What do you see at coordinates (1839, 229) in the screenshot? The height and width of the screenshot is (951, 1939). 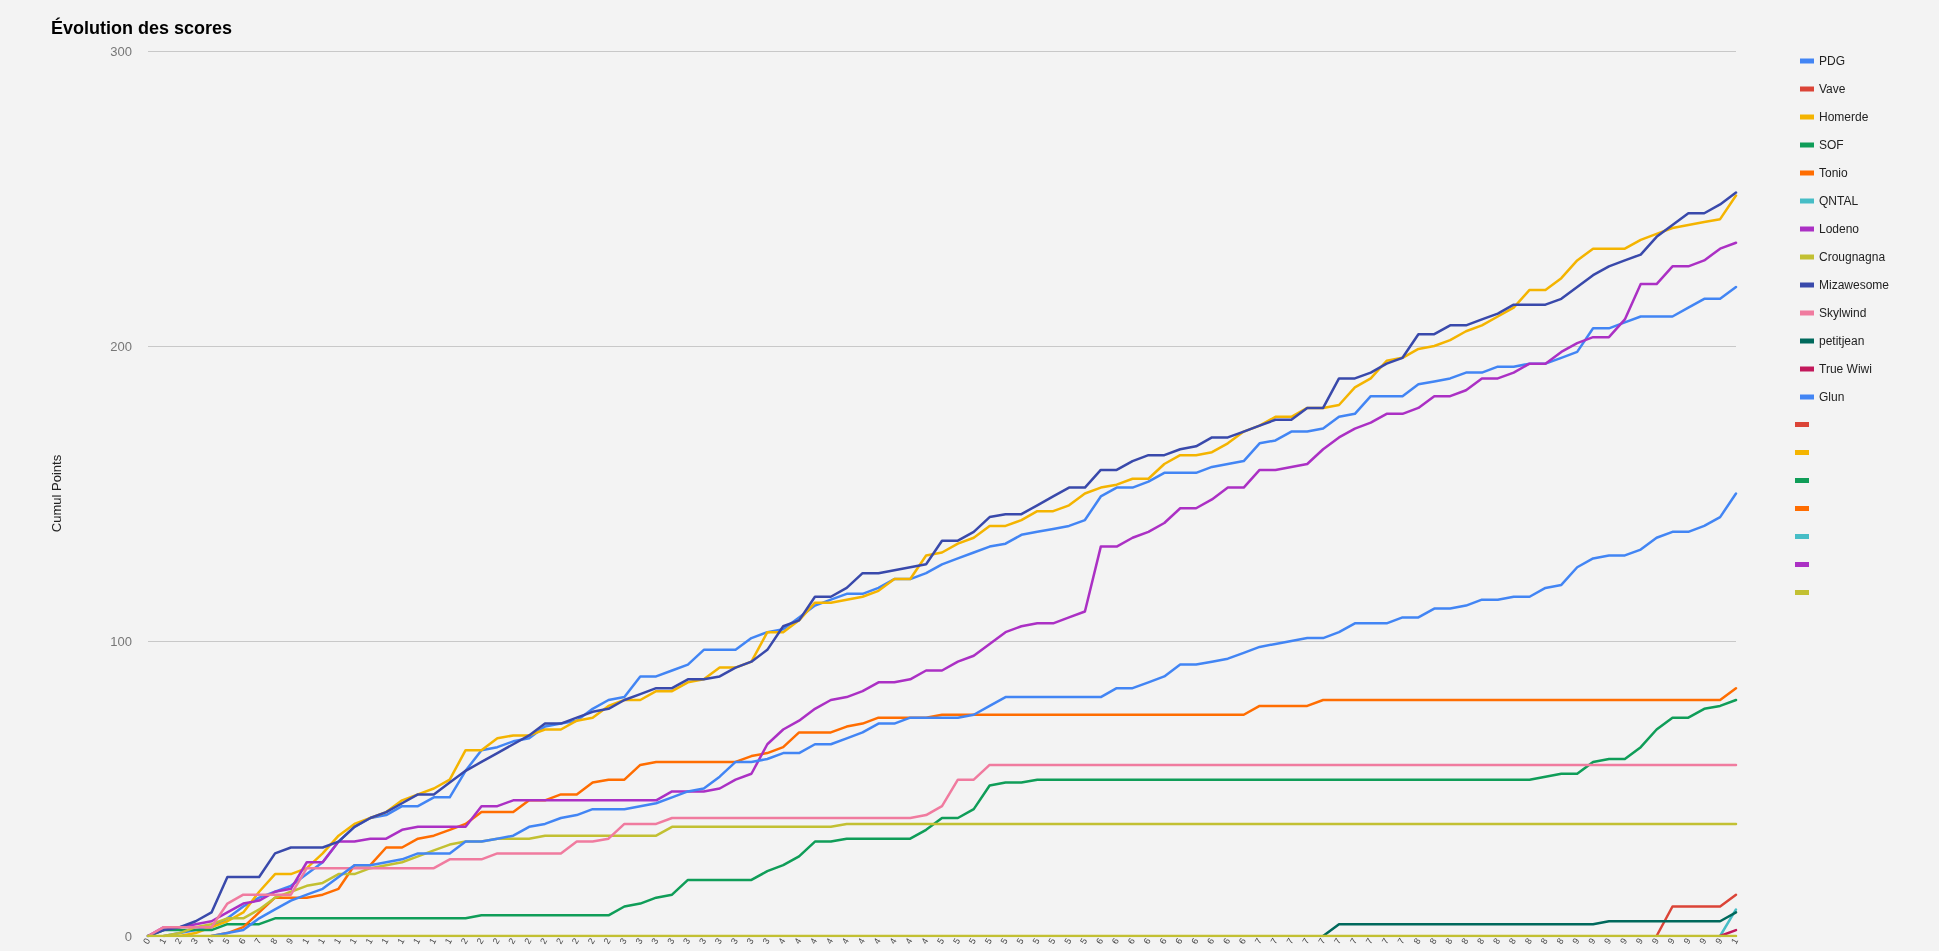 I see `legend-label: Lodeno` at bounding box center [1839, 229].